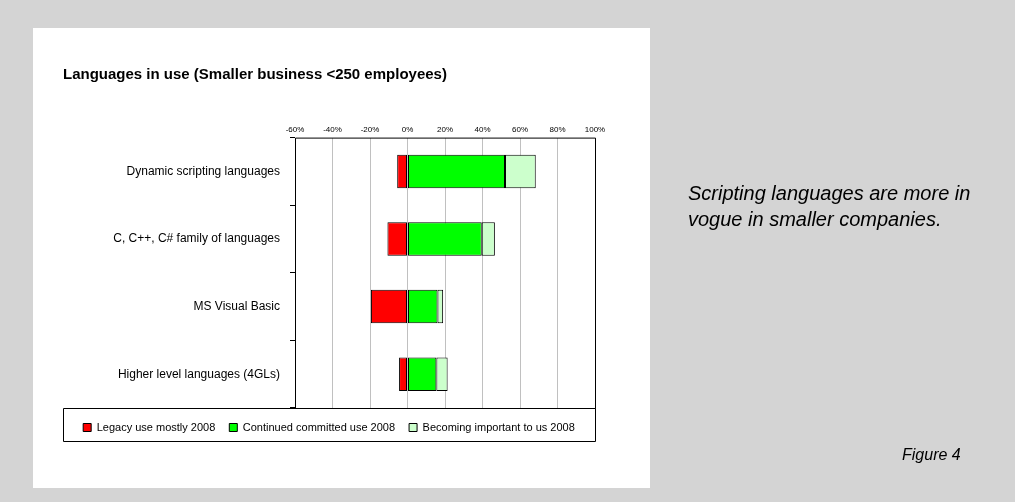 This screenshot has height=502, width=1015. I want to click on chart-title: Languages in use (Smaller business <250 employees), so click(255, 74).